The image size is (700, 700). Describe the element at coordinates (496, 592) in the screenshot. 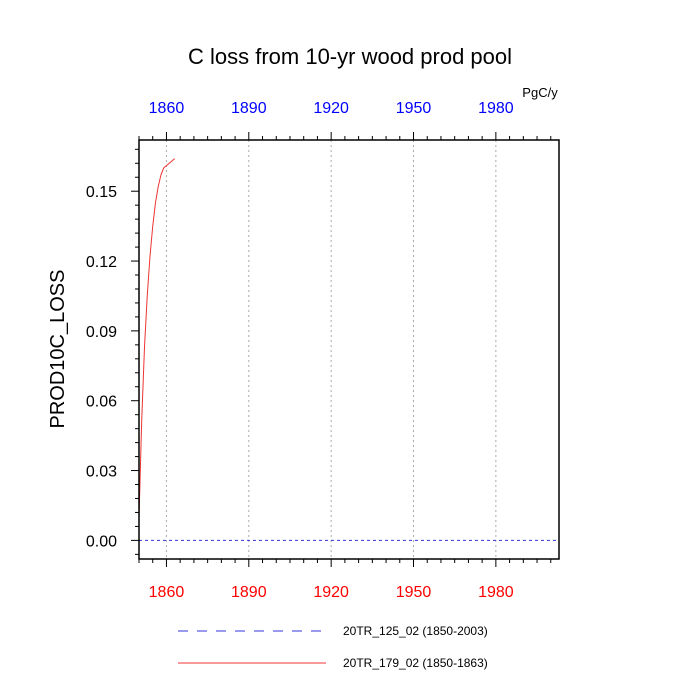

I see `x-tick-label-bottom: 1980` at that location.